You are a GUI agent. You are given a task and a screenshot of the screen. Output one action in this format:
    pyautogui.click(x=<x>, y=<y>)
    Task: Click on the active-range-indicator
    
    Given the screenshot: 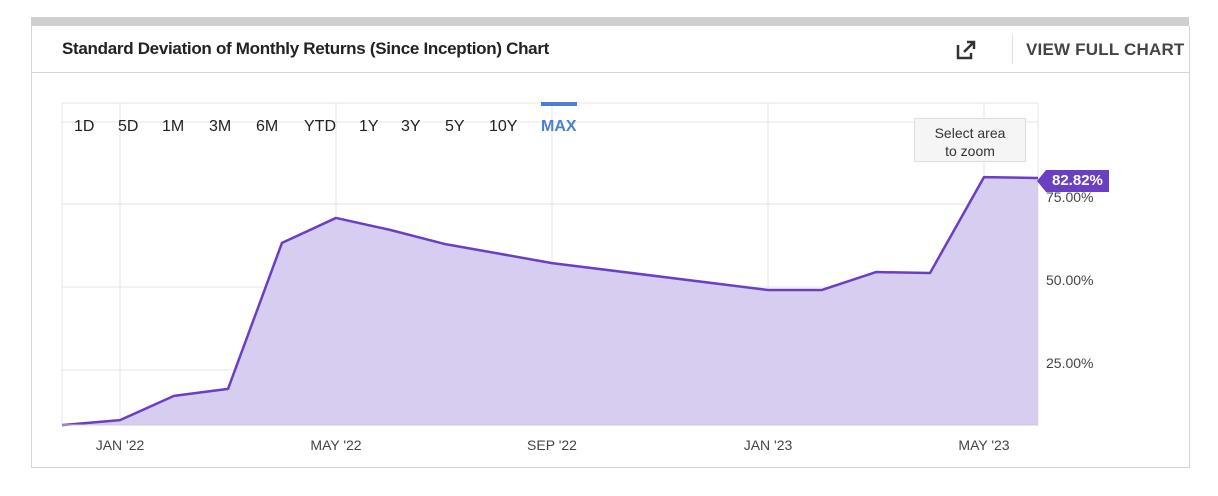 What is the action you would take?
    pyautogui.click(x=559, y=104)
    